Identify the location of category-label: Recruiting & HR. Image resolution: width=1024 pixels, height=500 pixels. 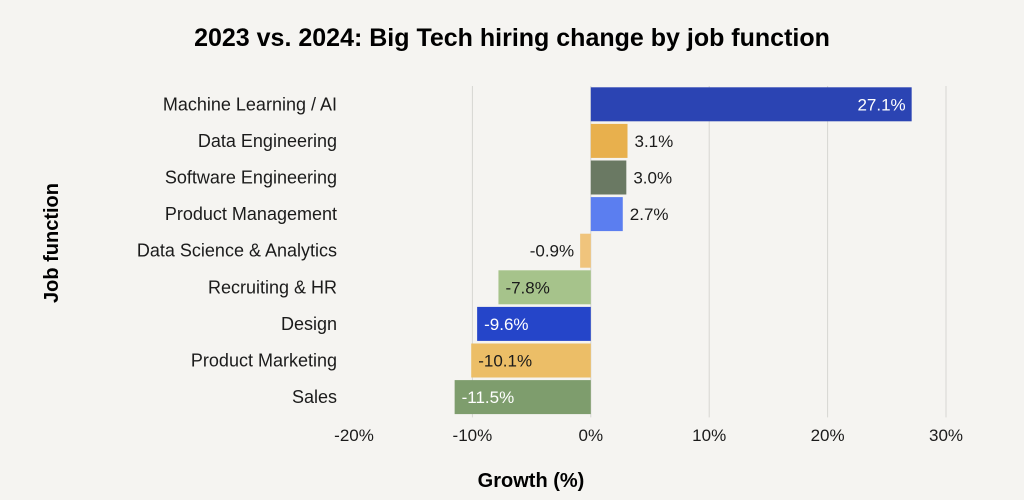
(272, 287).